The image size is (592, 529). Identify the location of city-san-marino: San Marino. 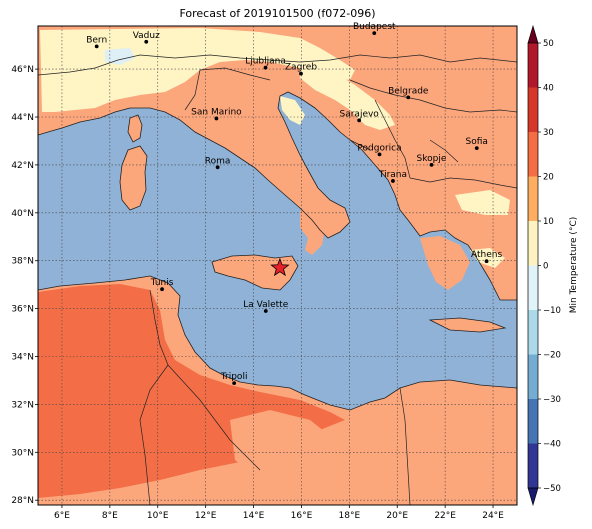
(216, 114).